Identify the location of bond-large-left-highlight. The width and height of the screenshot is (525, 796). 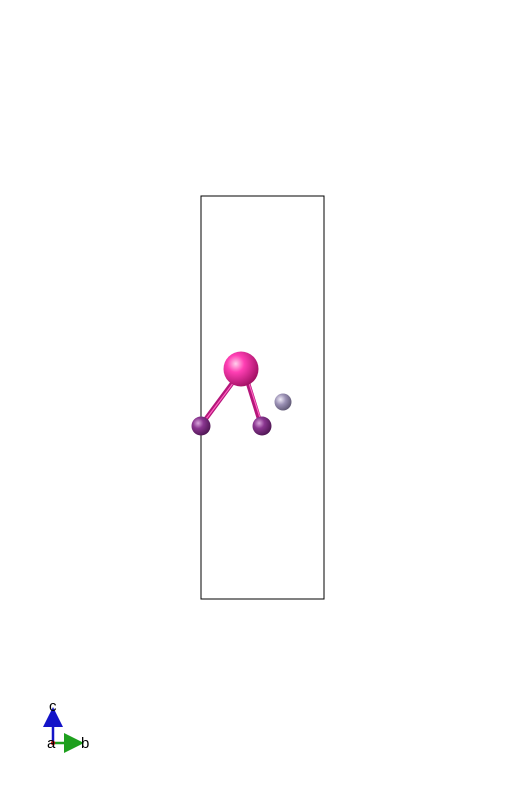
(220, 400).